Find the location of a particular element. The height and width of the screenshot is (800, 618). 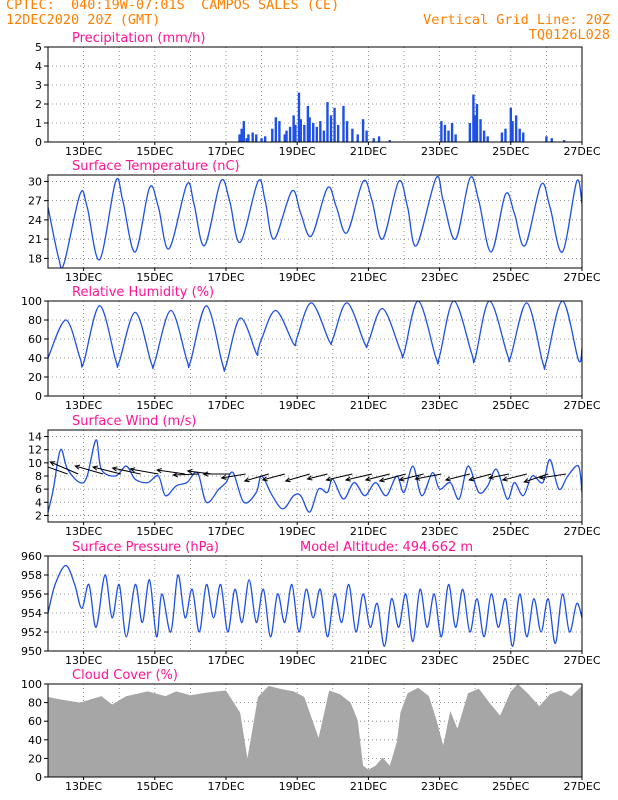

header-datetime: 12DEC2020 20Z (GMT) is located at coordinates (83, 20).